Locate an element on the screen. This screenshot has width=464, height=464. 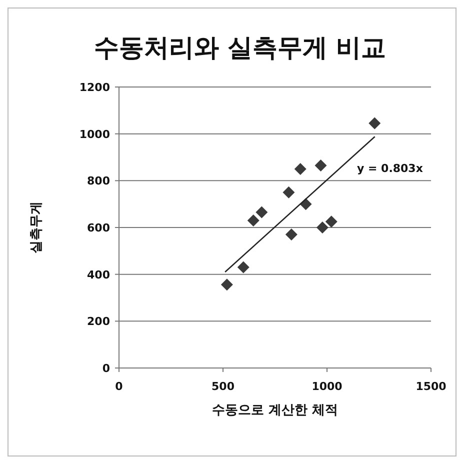
y-tick-label: 1200 is located at coordinates (94, 87).